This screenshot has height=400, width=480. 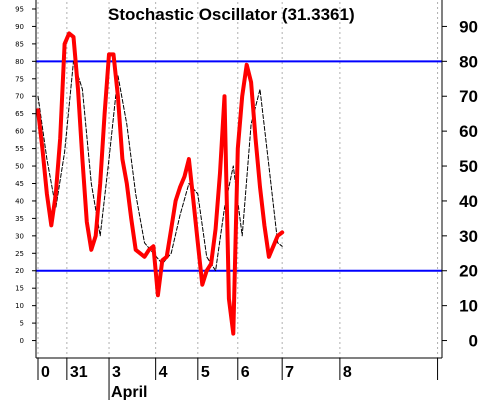 I want to click on left-tick-label-40: 40, so click(x=19, y=201).